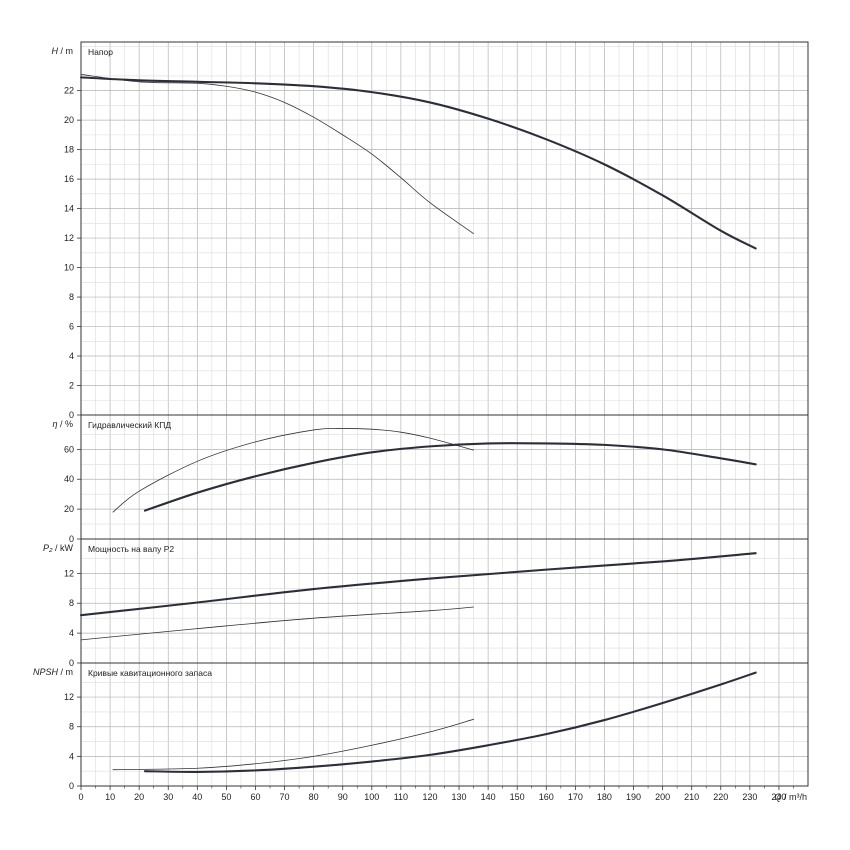 This screenshot has height=850, width=850. What do you see at coordinates (662, 797) in the screenshot?
I see `x-tick-label: 200` at bounding box center [662, 797].